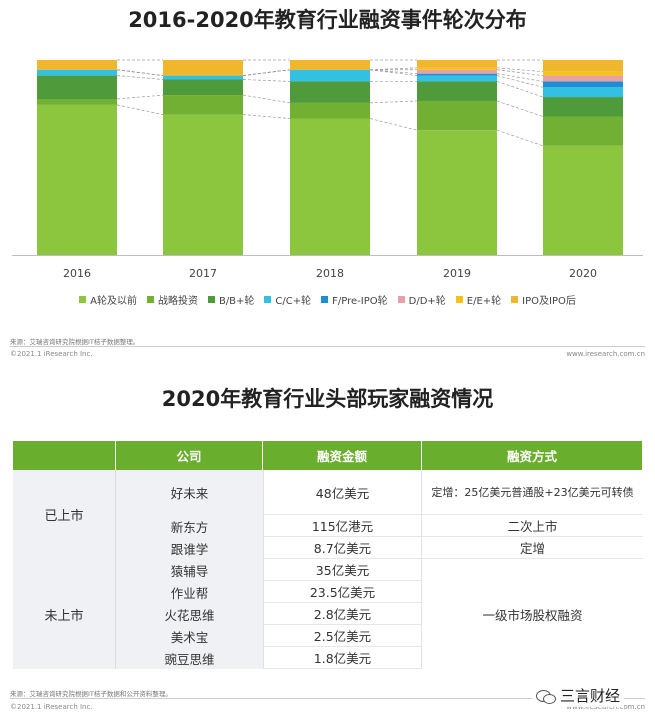 The image size is (655, 720). Describe the element at coordinates (293, 301) in the screenshot. I see `legend-label: C/C+轮` at that location.